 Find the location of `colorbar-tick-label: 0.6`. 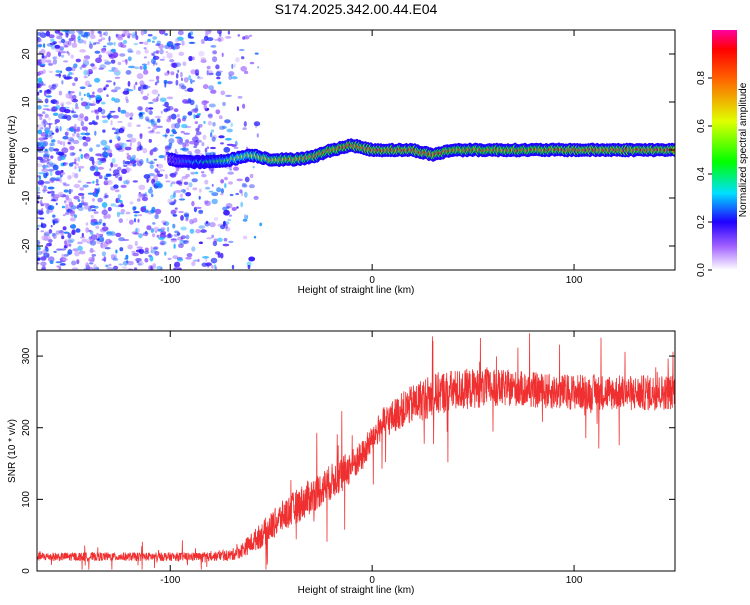

colorbar-tick-label: 0.6 is located at coordinates (701, 126).